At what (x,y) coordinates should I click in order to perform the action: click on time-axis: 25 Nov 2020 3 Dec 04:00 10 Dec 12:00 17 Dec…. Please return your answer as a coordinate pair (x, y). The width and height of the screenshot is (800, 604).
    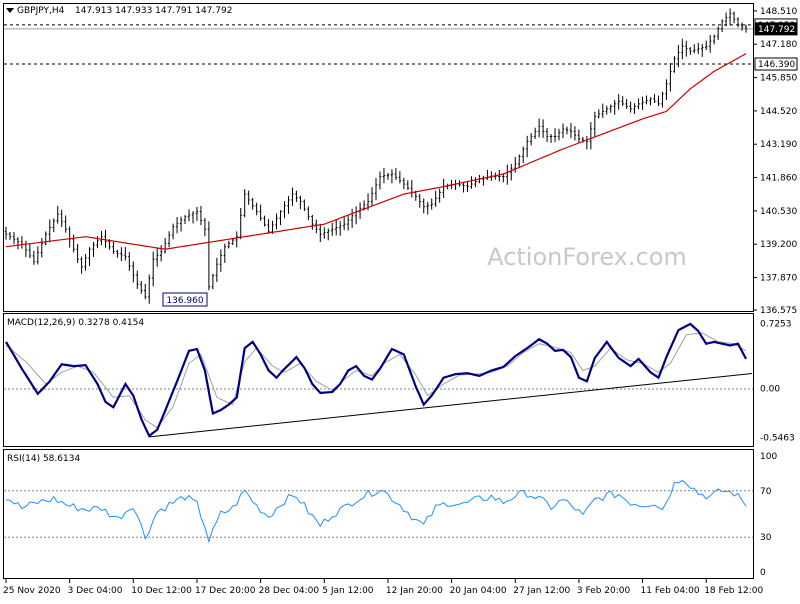
    Looking at the image, I should click on (383, 587).